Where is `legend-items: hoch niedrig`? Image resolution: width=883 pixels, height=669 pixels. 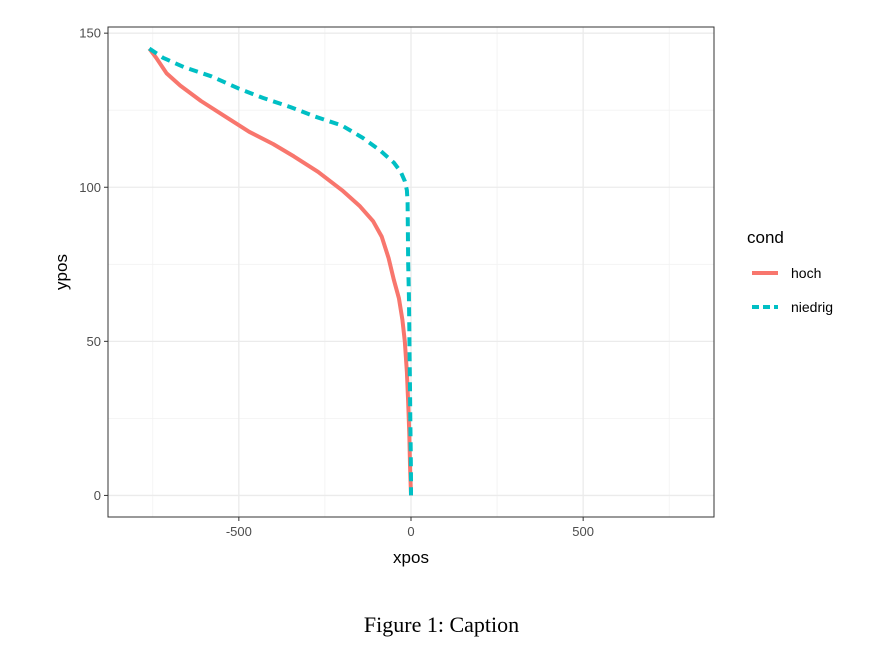 legend-items: hoch niedrig is located at coordinates (792, 290).